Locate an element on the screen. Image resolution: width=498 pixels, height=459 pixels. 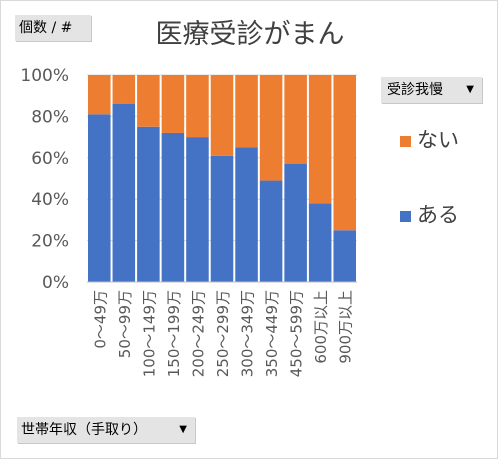
x-tick-label: 600万以上 is located at coordinates (321, 327).